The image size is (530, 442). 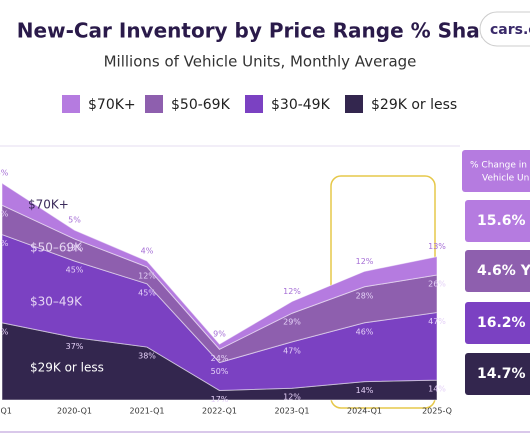 I want to click on panel-item-text: 15.6% Y, so click(x=503, y=221).